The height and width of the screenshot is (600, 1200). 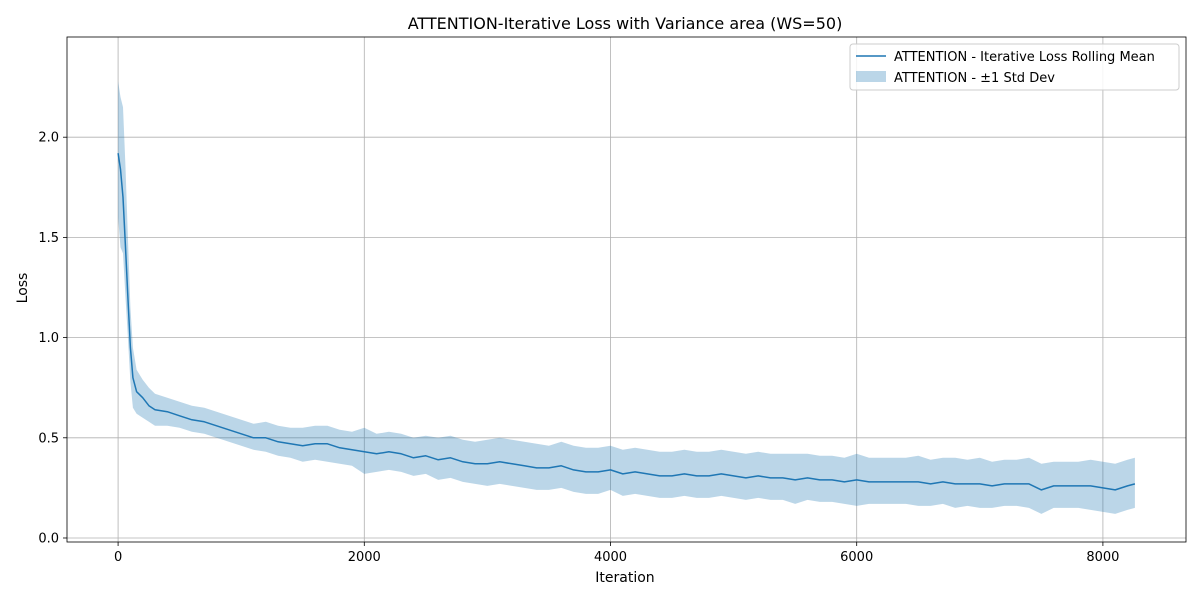 I want to click on legend-label-mean: ATTENTION - Iterative Loss Rolling Mean, so click(x=1024, y=57).